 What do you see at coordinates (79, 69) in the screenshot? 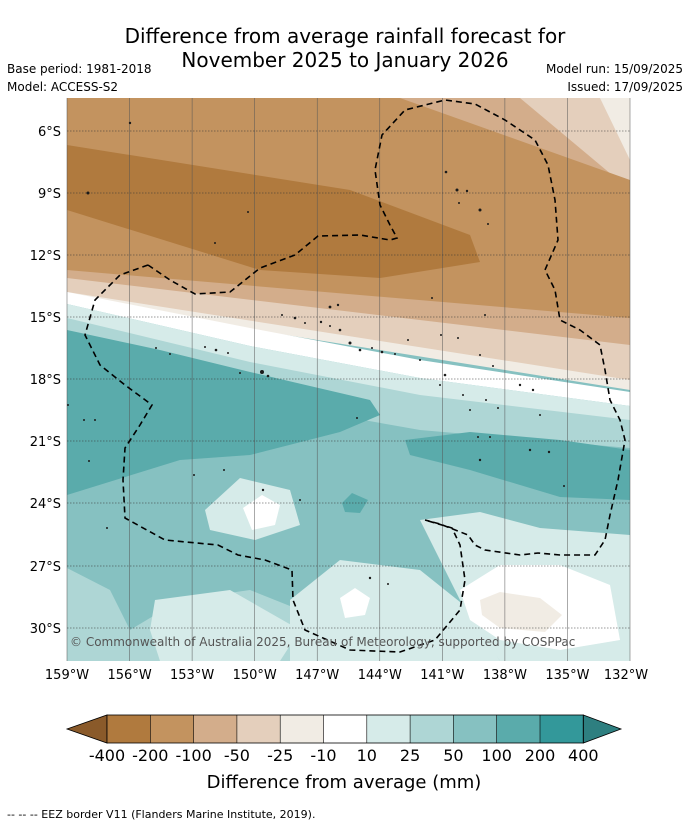
I see `base-period-text: Base period: 1981-2018` at bounding box center [79, 69].